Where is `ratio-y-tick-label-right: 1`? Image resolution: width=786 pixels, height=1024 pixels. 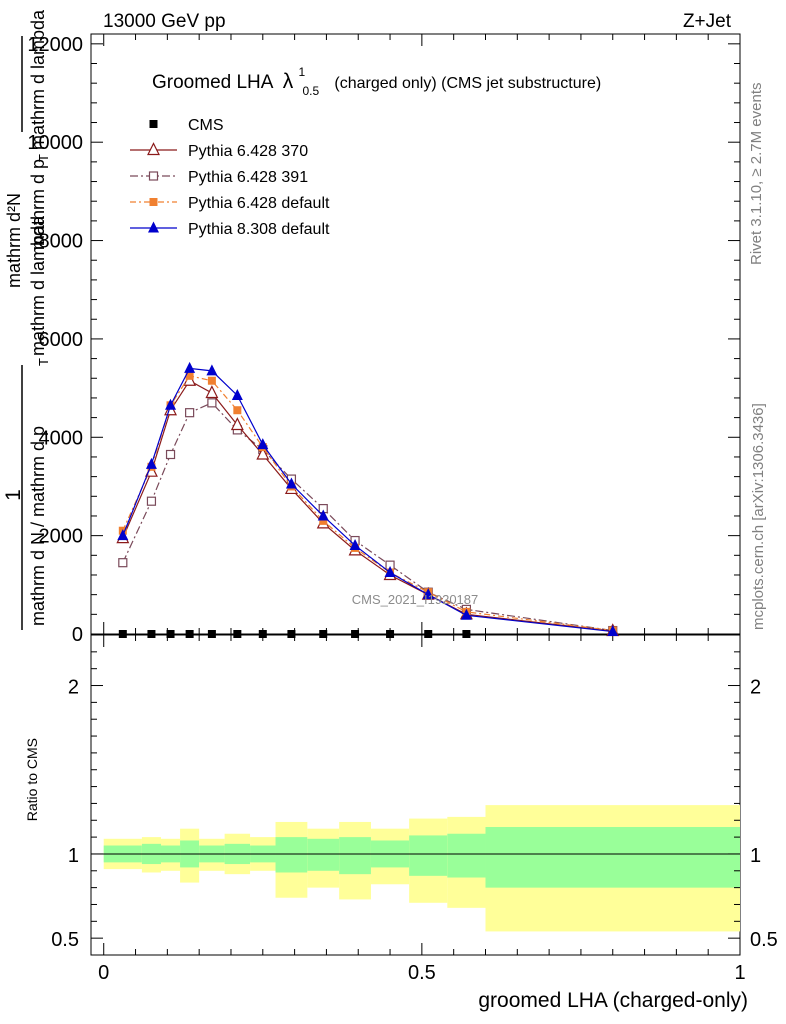 ratio-y-tick-label-right: 1 is located at coordinates (755, 856).